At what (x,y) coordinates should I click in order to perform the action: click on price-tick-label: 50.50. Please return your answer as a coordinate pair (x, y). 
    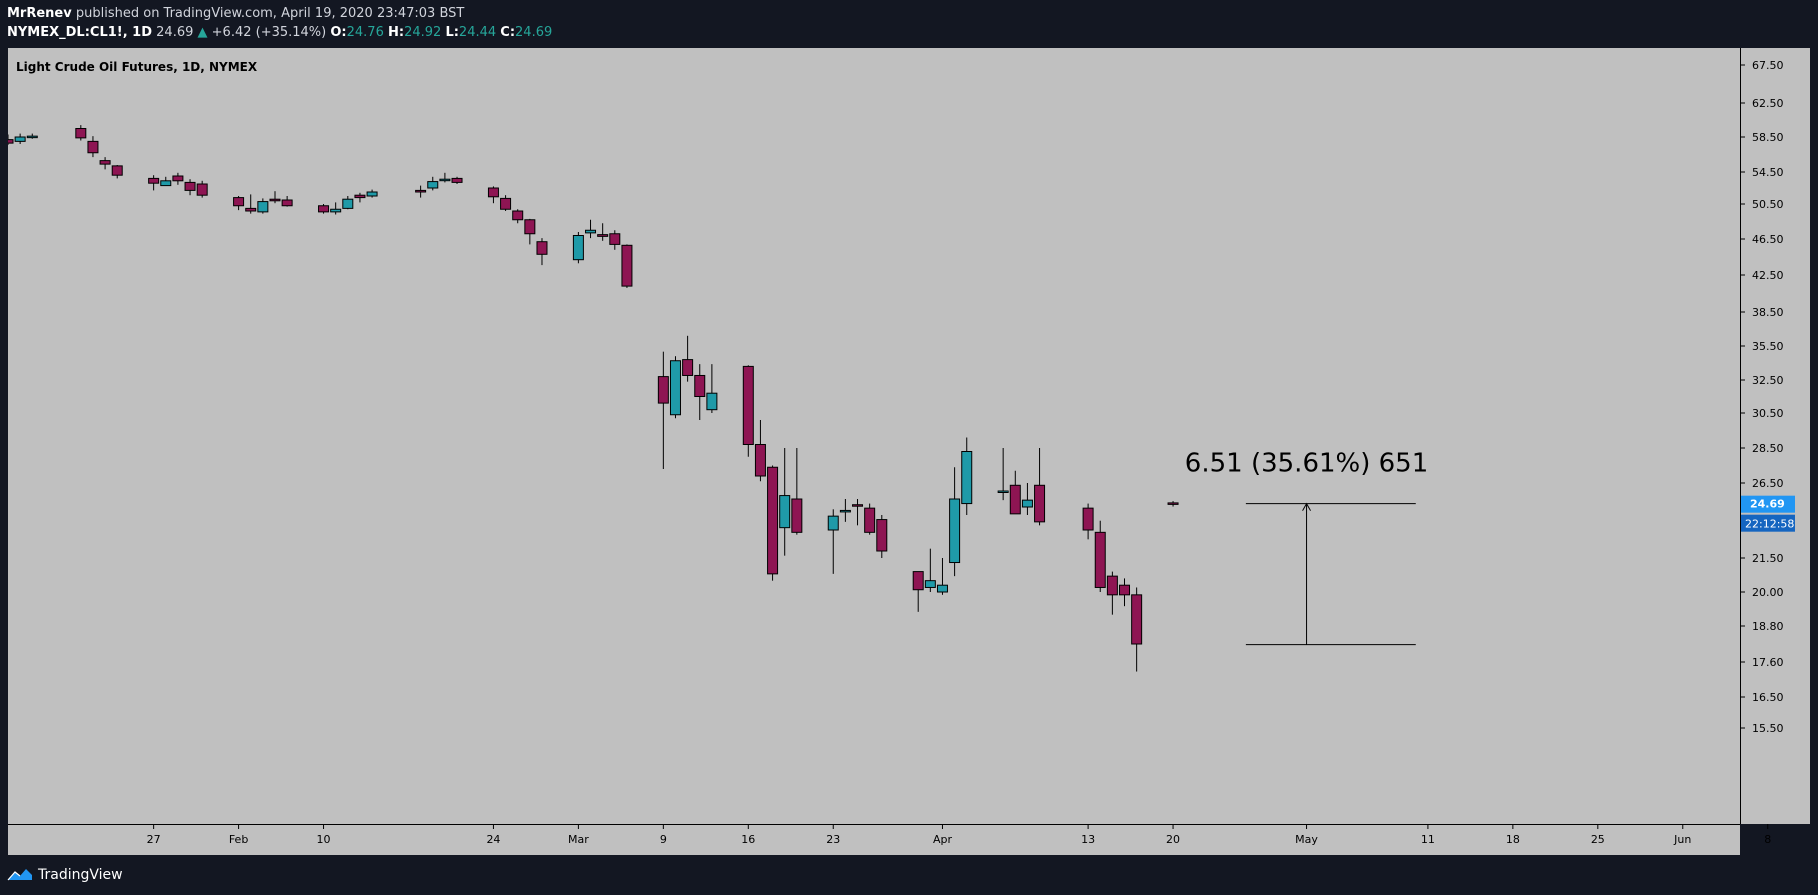
    Looking at the image, I should click on (1768, 204).